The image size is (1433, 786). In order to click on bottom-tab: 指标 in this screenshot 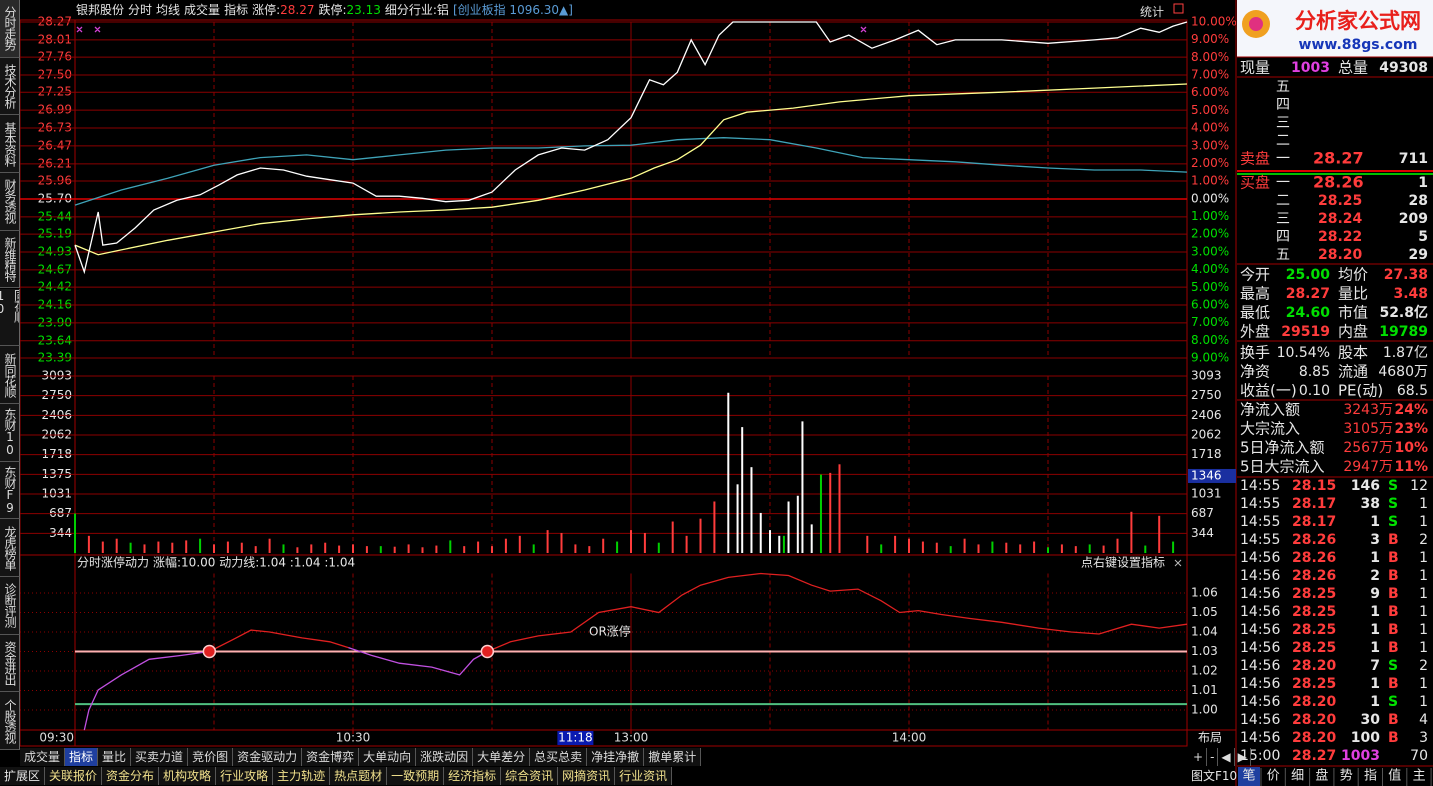, I will do `click(82, 757)`.